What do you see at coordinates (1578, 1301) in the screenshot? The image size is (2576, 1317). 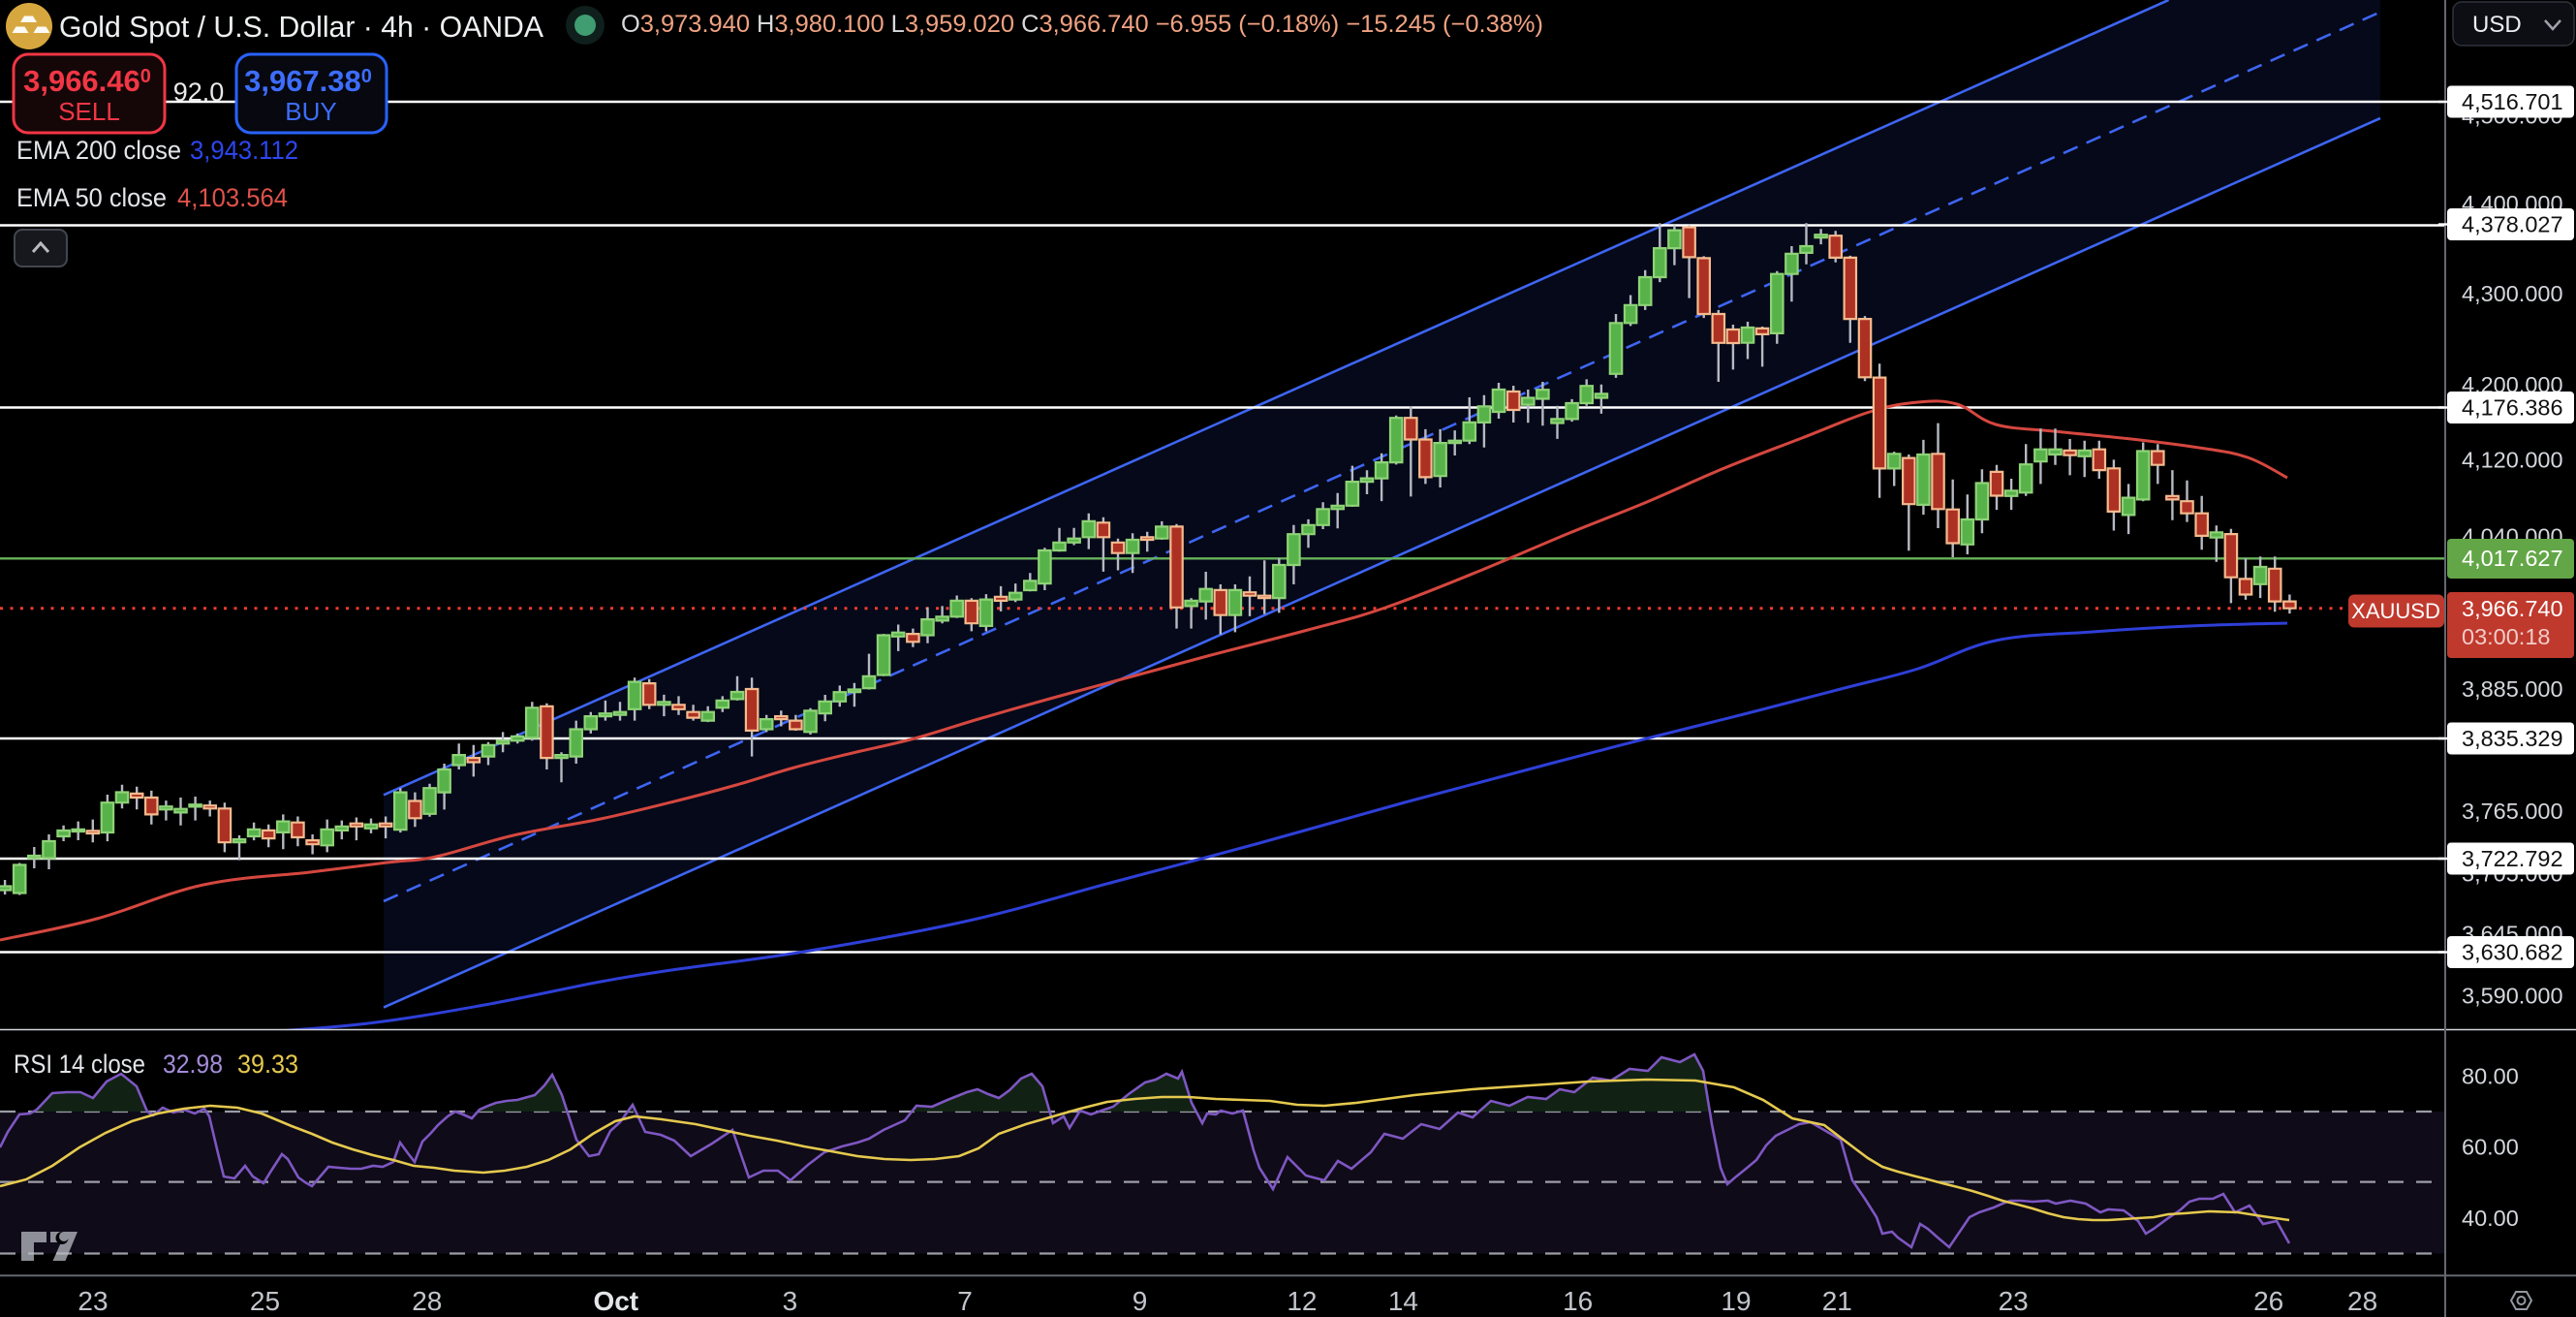 I see `svg-text: 16` at bounding box center [1578, 1301].